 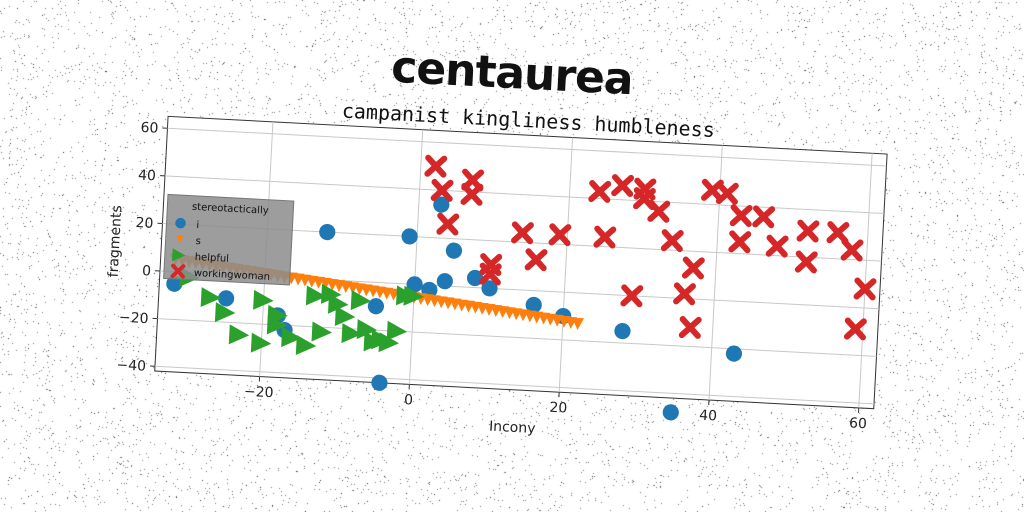 I want to click on y-tick-label: 20, so click(x=144, y=223).